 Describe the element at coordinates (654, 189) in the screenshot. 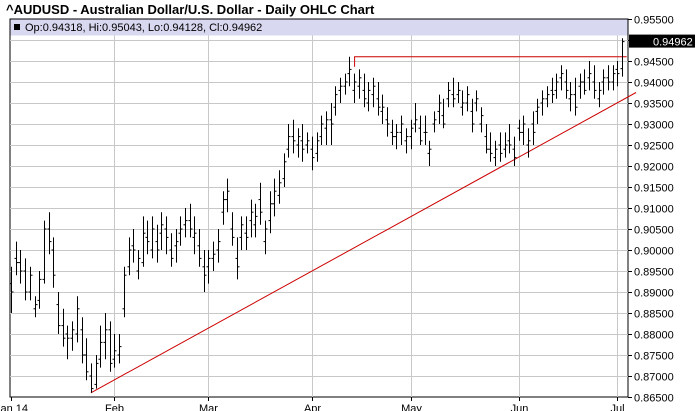

I see `y-tick-label: 0.91500` at that location.